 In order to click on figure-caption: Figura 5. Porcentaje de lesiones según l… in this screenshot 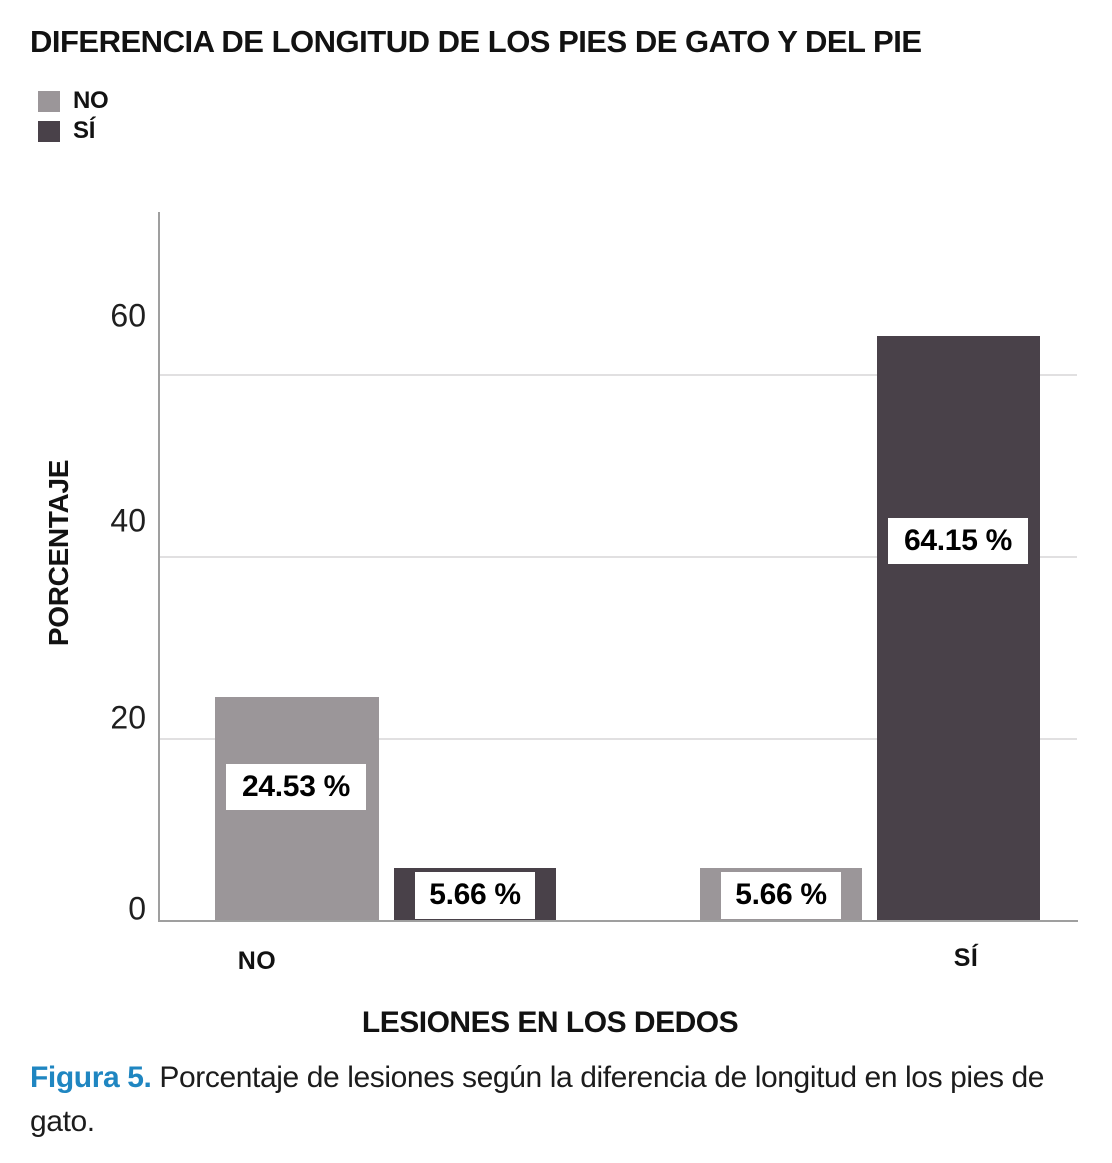, I will do `click(556, 1100)`.